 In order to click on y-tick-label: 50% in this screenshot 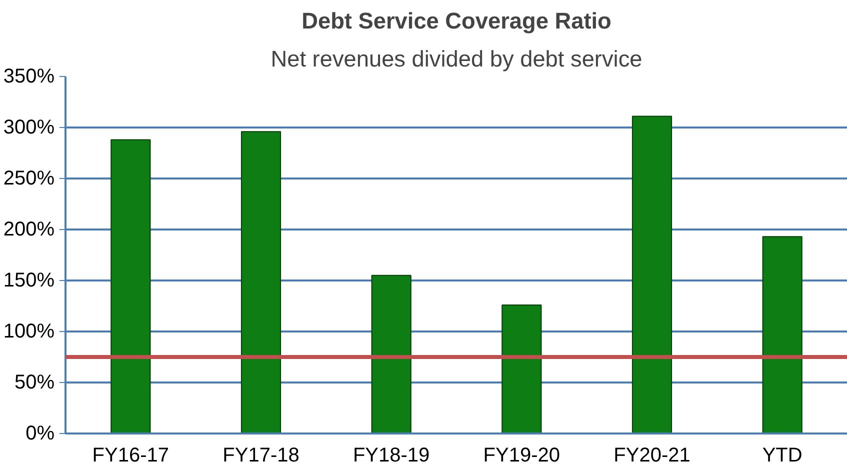, I will do `click(34, 383)`.